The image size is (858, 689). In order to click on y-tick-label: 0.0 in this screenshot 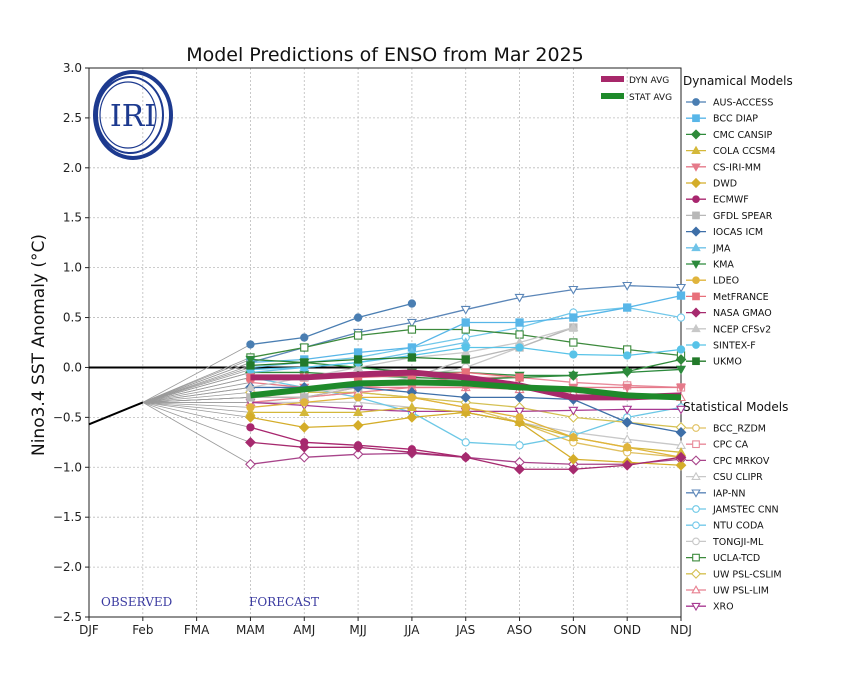, I will do `click(72, 367)`.